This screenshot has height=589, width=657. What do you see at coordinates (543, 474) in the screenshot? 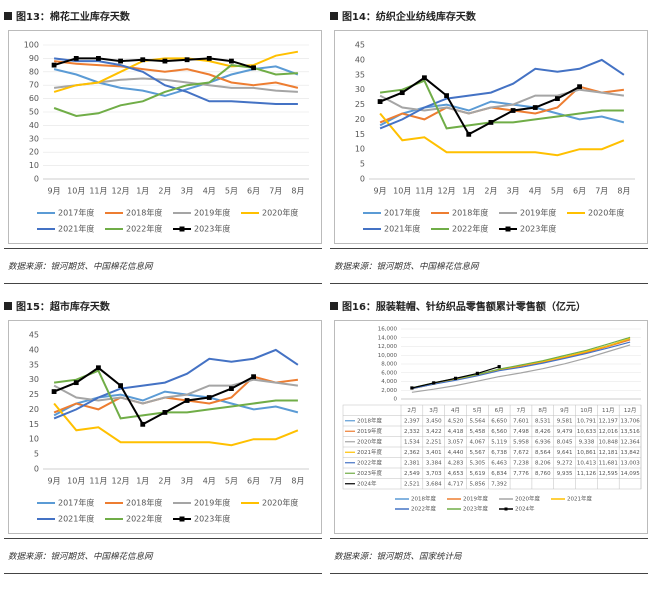
I see `table-cell: 8,760` at bounding box center [543, 474].